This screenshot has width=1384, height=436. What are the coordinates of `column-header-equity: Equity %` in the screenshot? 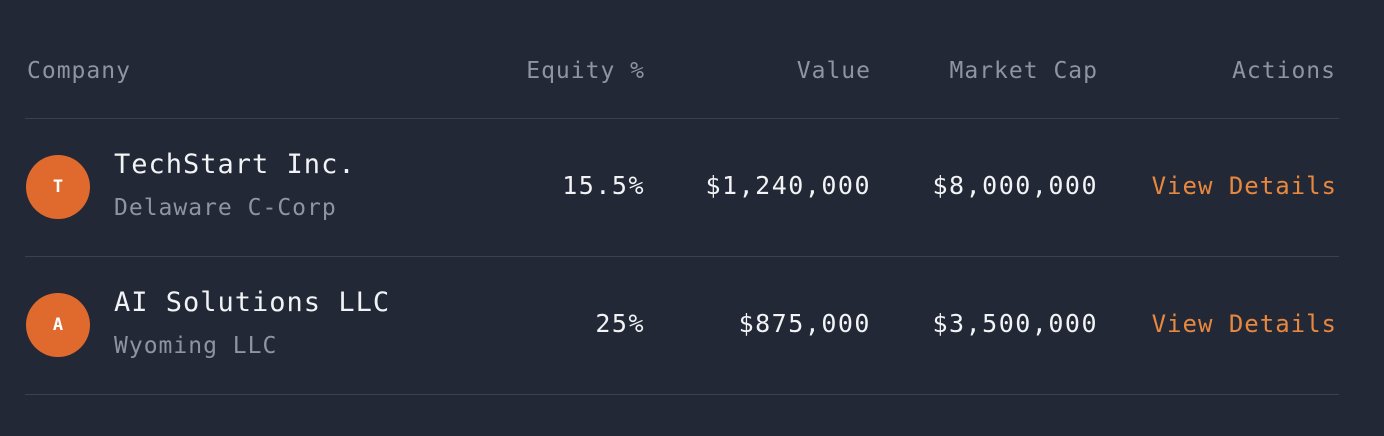 It's located at (585, 71).